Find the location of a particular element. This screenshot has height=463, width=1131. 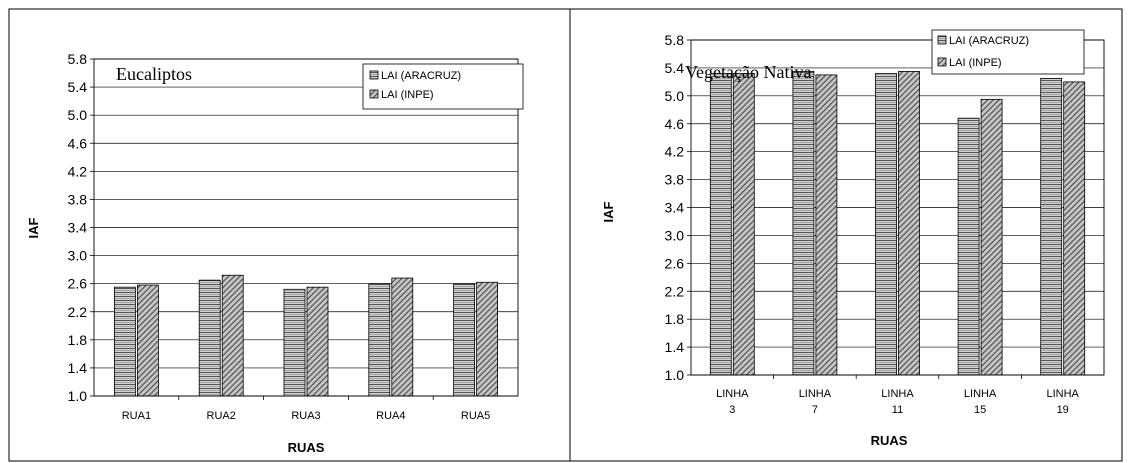

chart-title: Vegetação Nativa is located at coordinates (748, 72).